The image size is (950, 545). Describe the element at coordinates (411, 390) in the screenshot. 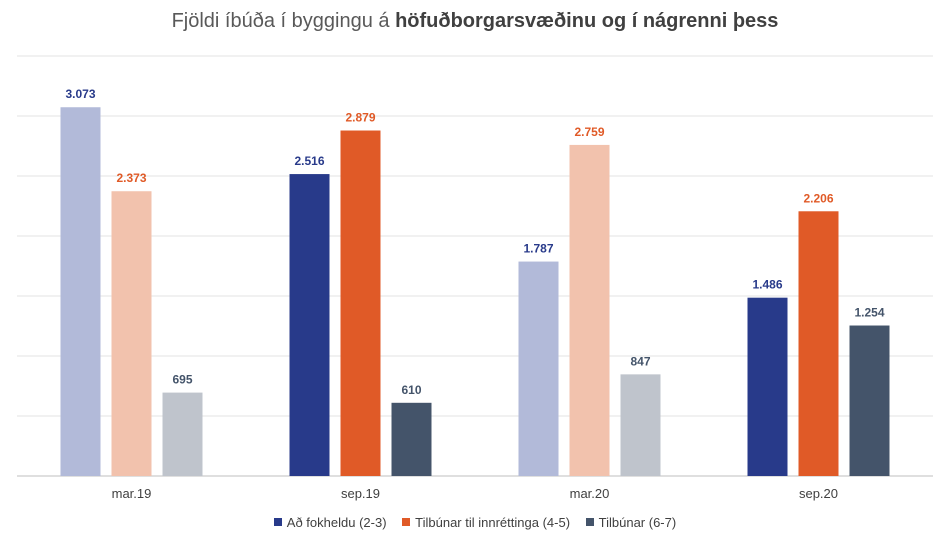

I see `data-label-series-3-sep.19: 610` at that location.